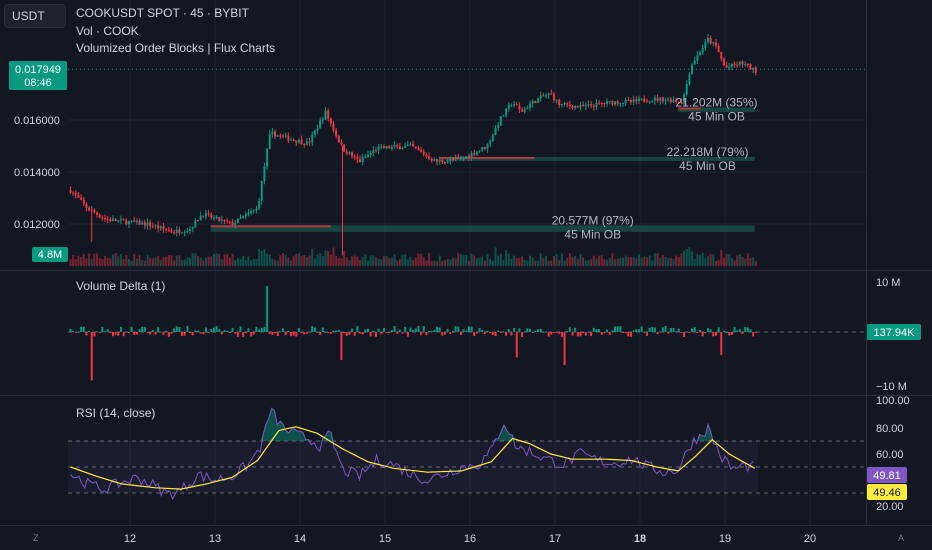 The width and height of the screenshot is (932, 550). Describe the element at coordinates (810, 539) in the screenshot. I see `time-tick-label: 20` at that location.